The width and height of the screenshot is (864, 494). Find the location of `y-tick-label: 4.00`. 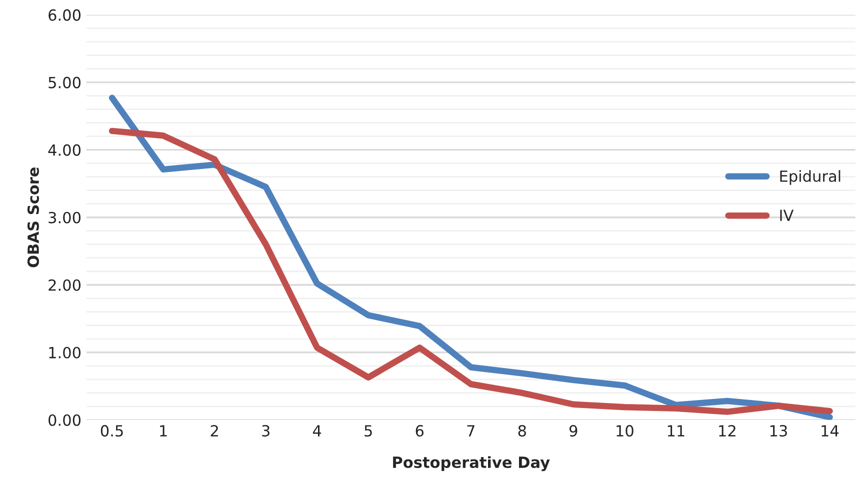

y-tick-label: 4.00 is located at coordinates (64, 150).